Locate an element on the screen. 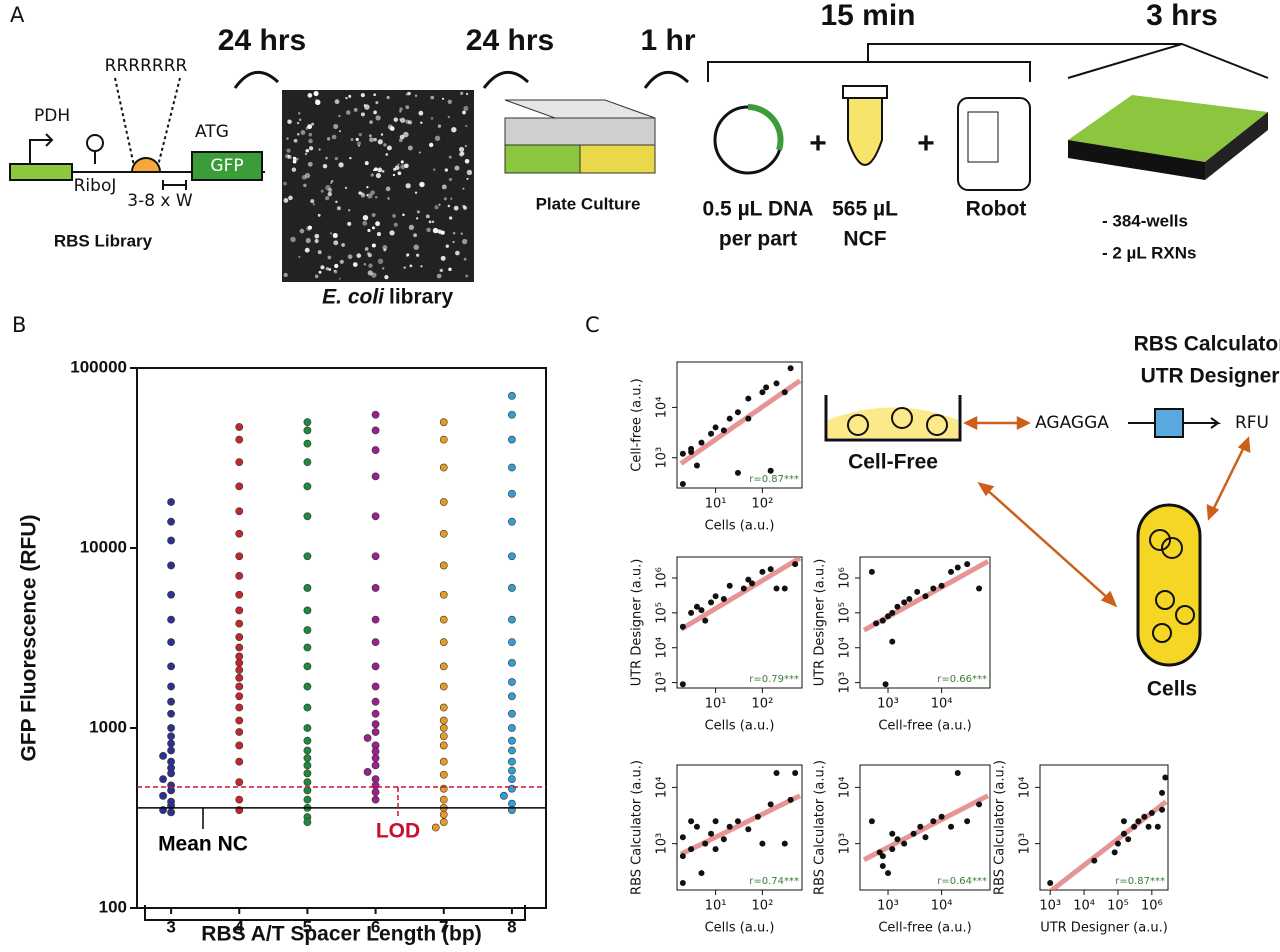 Image resolution: width=1280 pixels, height=952 pixels. x-axis-label: UTR Designer (a.u.) is located at coordinates (1104, 928).